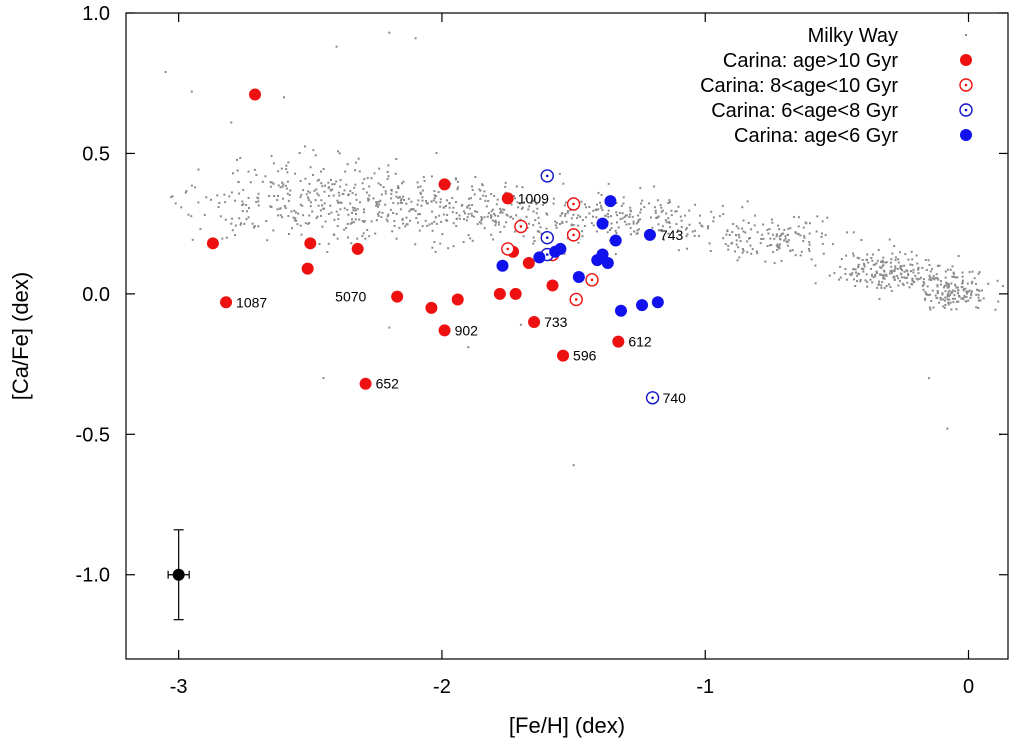  Describe the element at coordinates (96, 295) in the screenshot. I see `y-tick-label: 0.0` at that location.